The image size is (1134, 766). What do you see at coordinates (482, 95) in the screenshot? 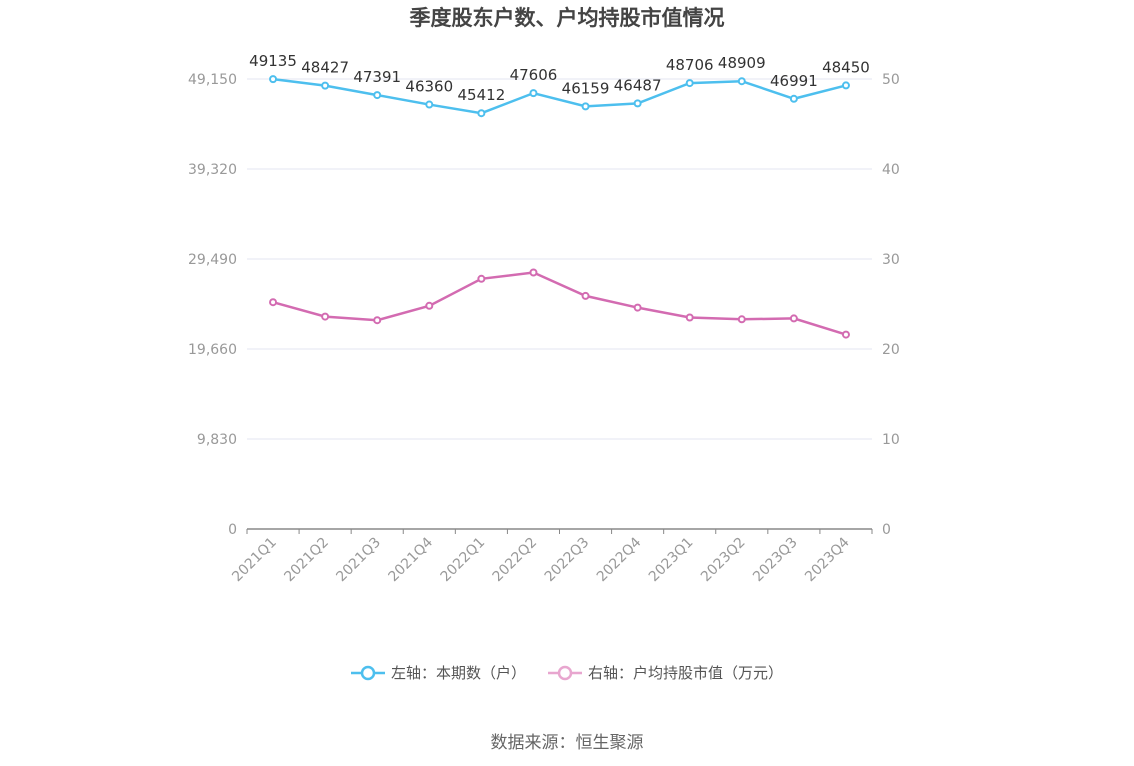
I see `data-label: 45412` at bounding box center [482, 95].